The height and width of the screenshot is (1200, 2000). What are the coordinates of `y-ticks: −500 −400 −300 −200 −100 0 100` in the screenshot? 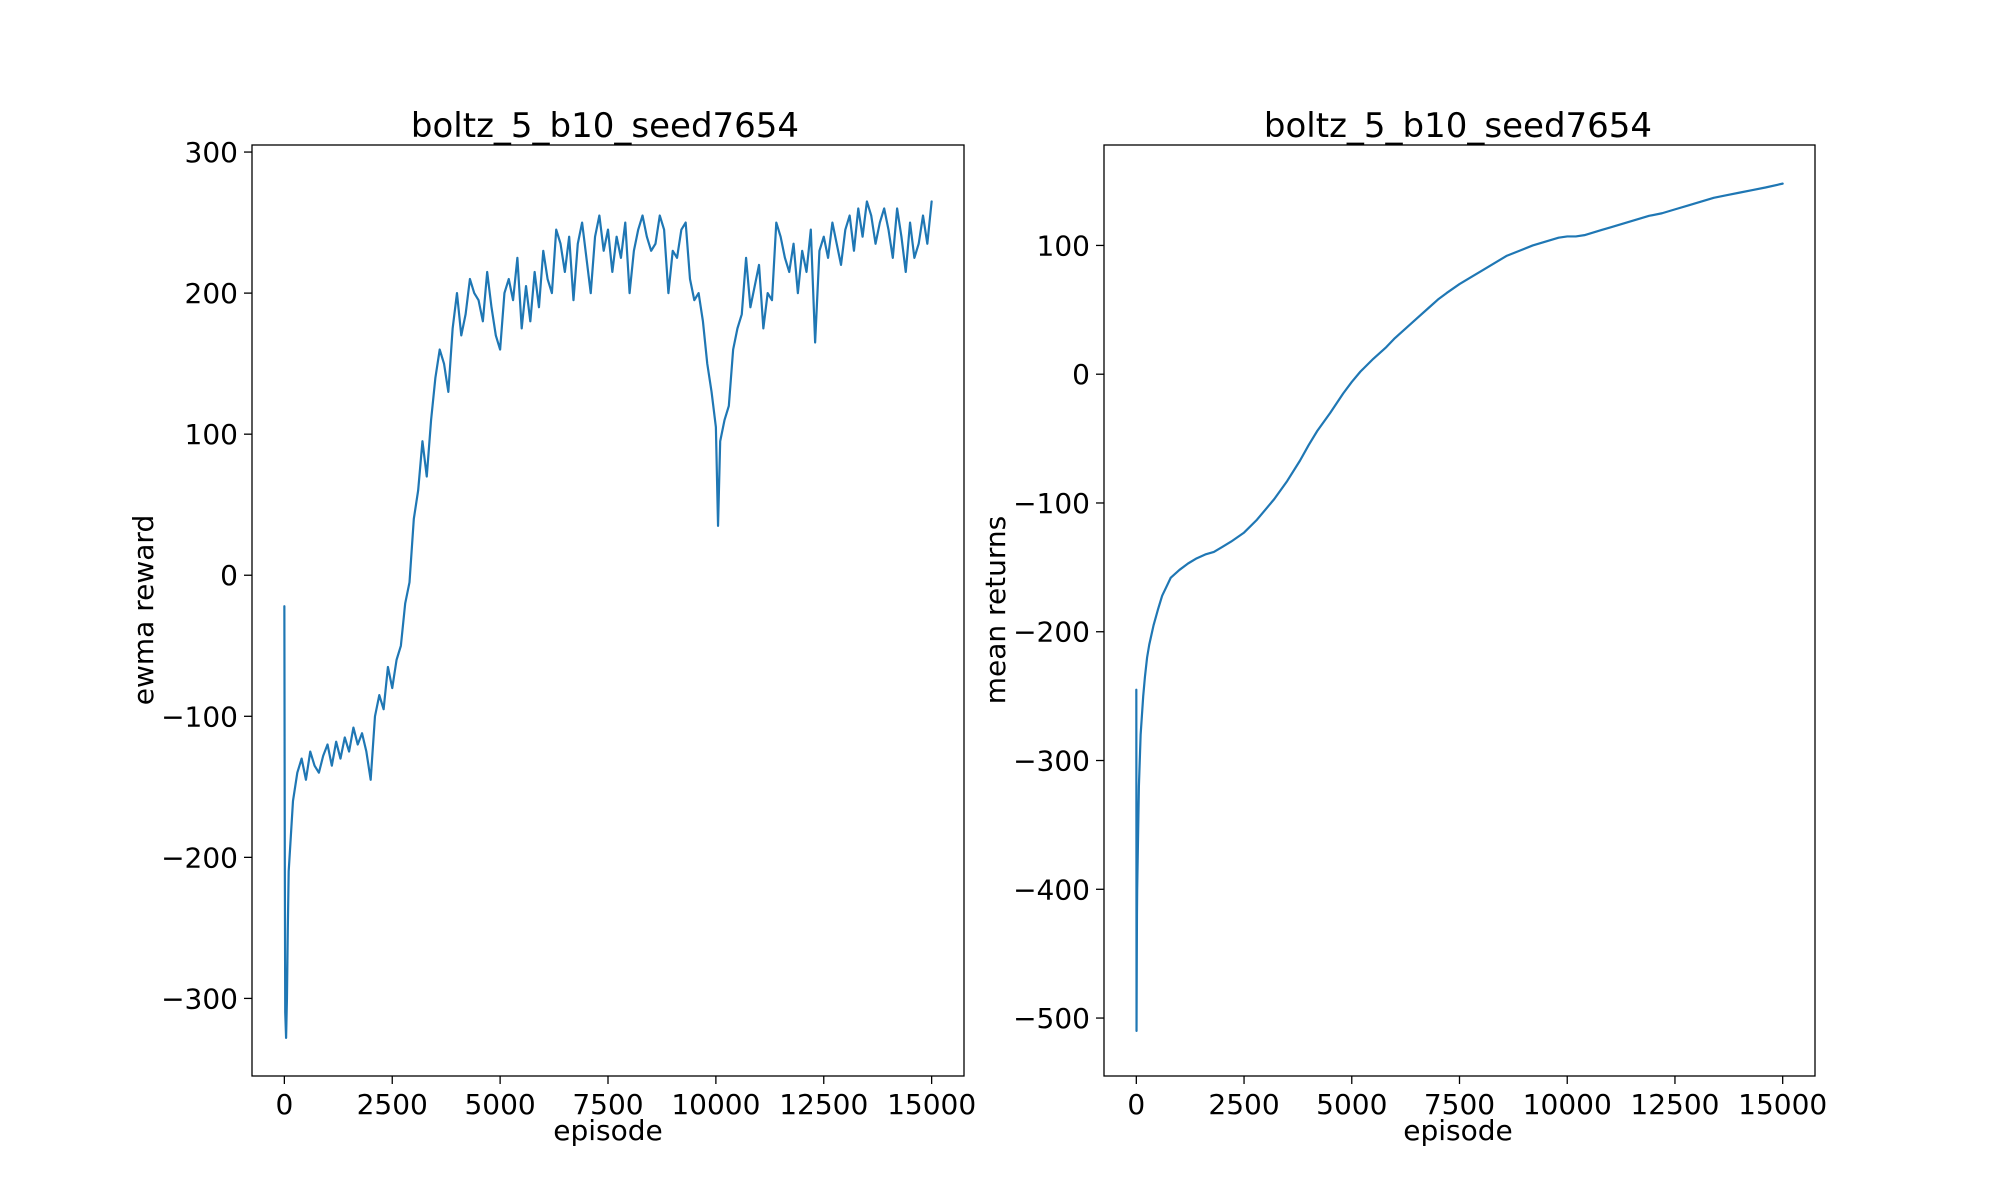 It's located at (1058, 632).